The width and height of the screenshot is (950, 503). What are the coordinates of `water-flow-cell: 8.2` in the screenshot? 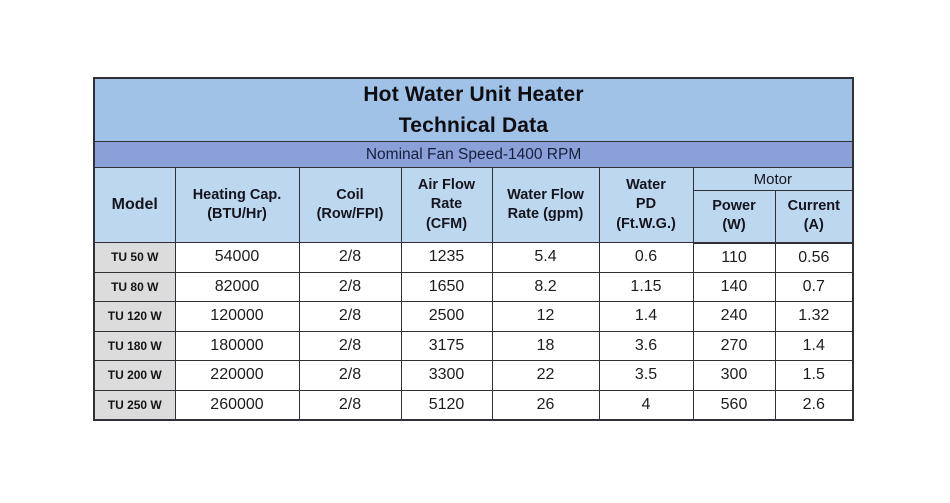 It's located at (545, 286).